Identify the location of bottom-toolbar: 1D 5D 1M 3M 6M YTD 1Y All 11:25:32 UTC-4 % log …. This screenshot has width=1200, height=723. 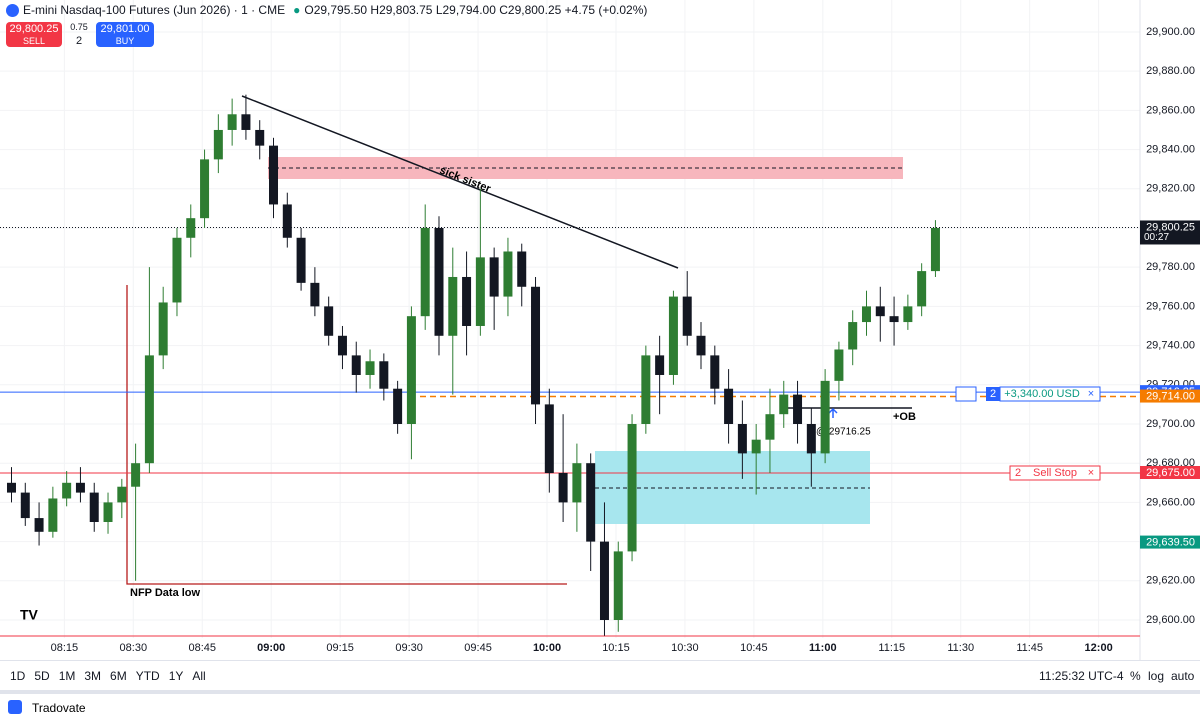
(600, 675).